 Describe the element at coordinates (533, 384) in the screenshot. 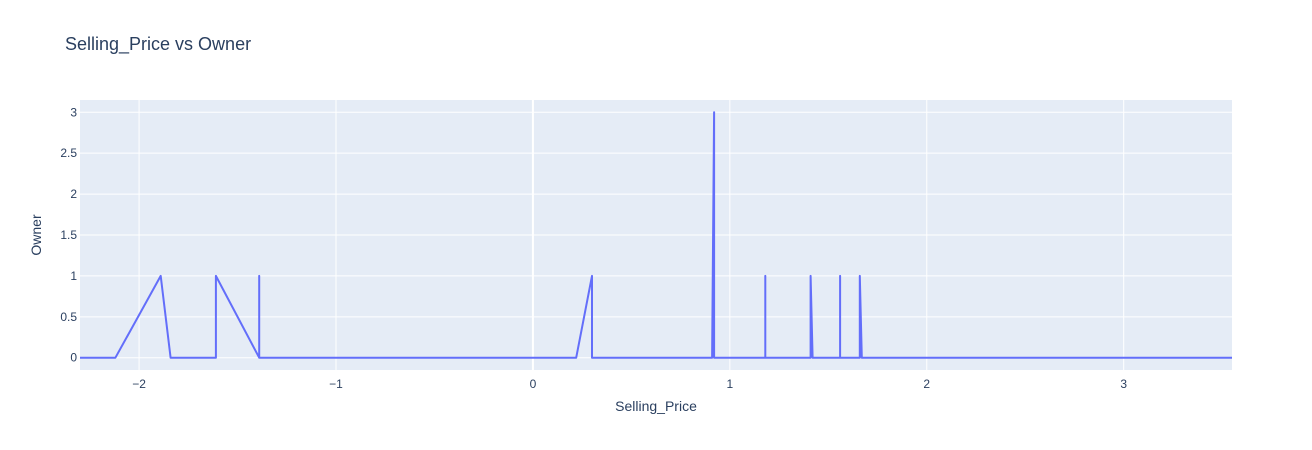

I see `x-tick-label: 0` at that location.